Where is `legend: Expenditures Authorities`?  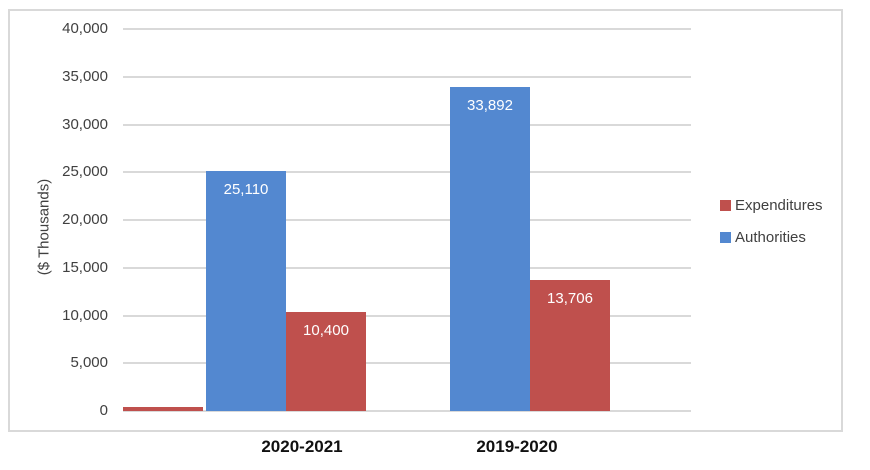 legend: Expenditures Authorities is located at coordinates (771, 227).